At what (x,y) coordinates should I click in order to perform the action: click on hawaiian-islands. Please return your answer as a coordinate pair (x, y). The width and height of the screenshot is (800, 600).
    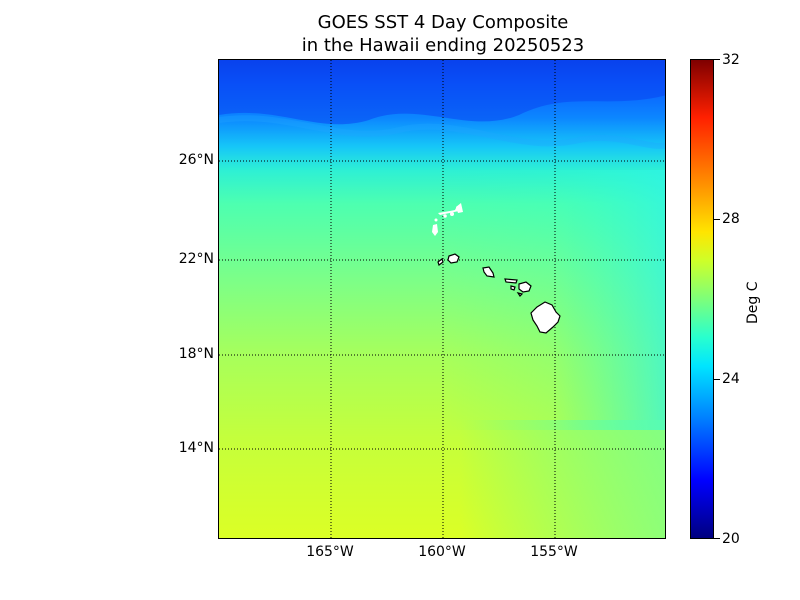
    Looking at the image, I should click on (499, 293).